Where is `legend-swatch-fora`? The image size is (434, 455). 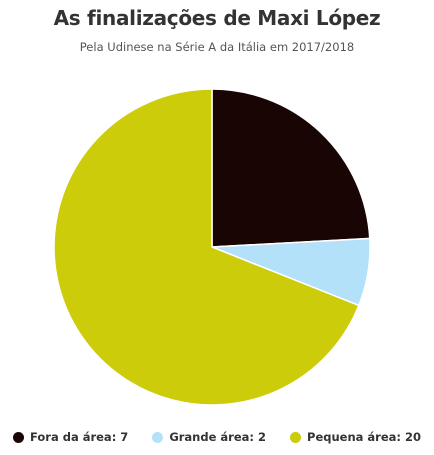 legend-swatch-fora is located at coordinates (18, 437).